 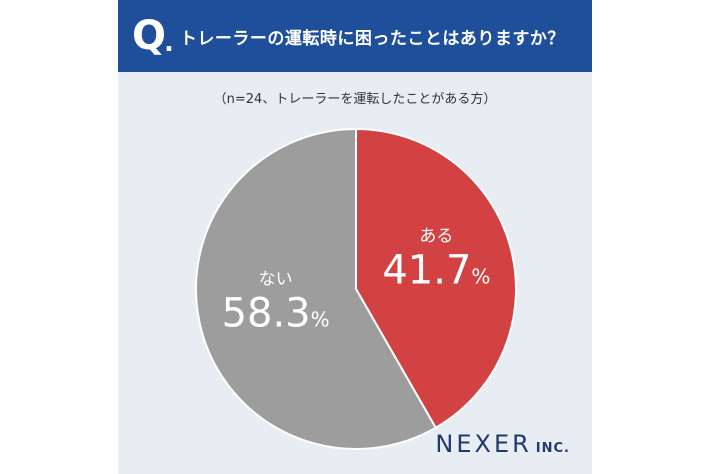 What do you see at coordinates (276, 313) in the screenshot?
I see `slice-value-2: 58.3%` at bounding box center [276, 313].